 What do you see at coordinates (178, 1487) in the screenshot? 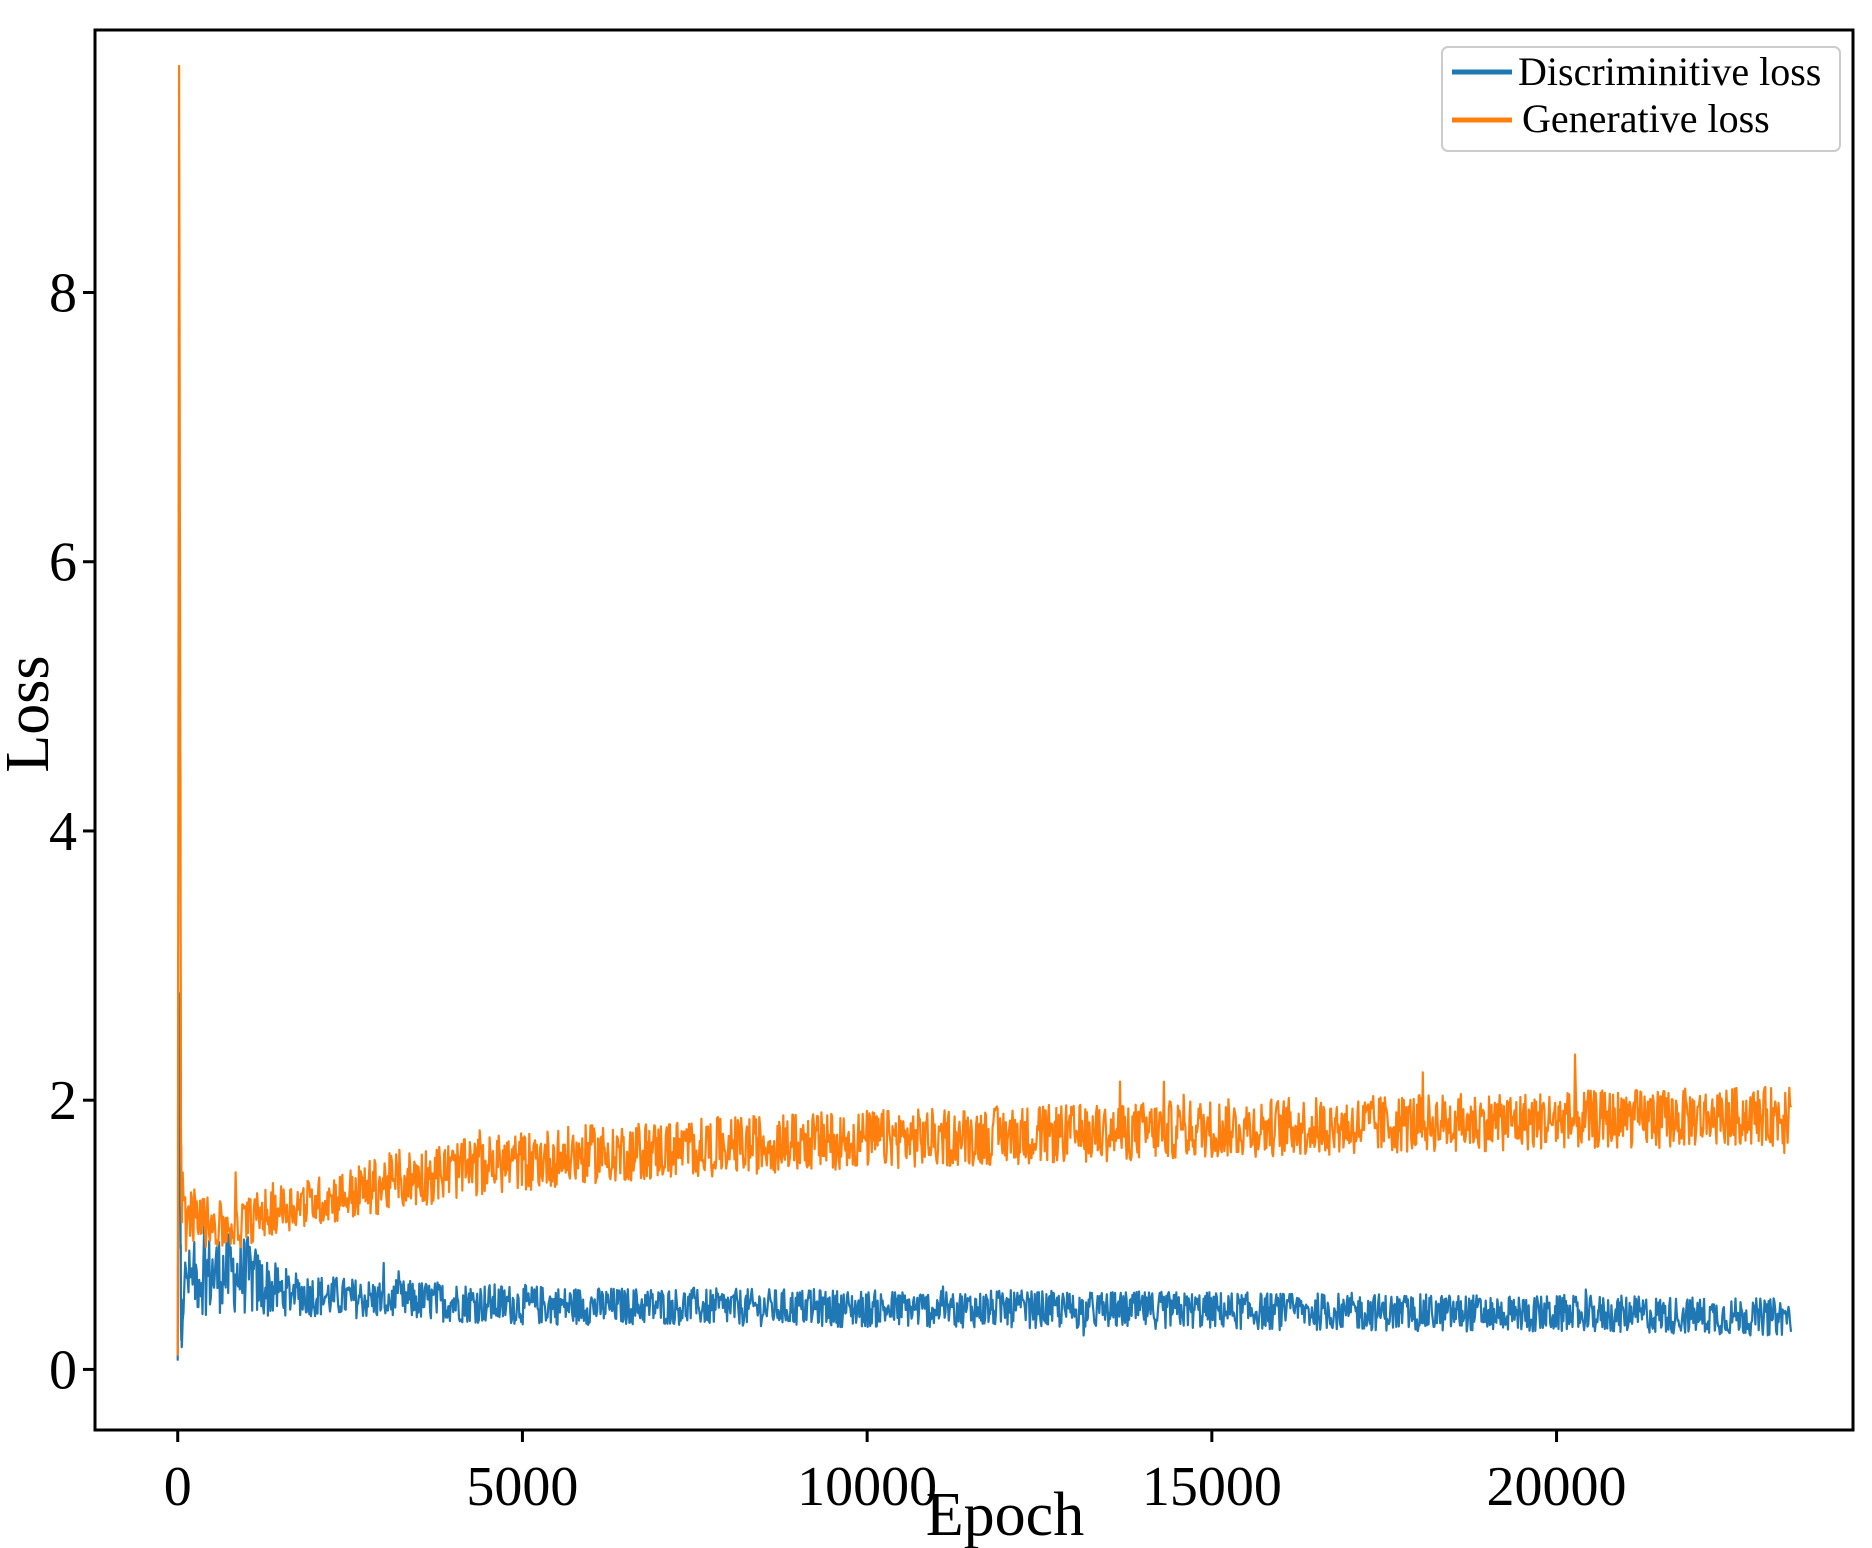
I see `x-tick-label: 0` at bounding box center [178, 1487].